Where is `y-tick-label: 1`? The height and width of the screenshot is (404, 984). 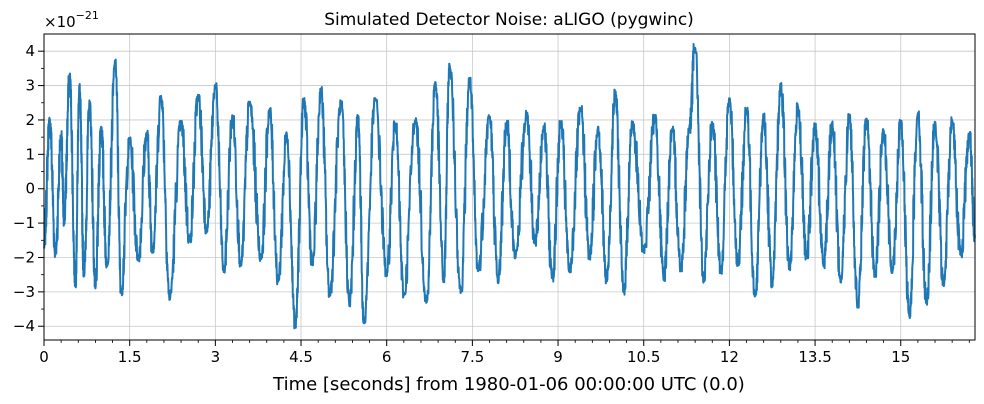 y-tick-label: 1 is located at coordinates (30, 154).